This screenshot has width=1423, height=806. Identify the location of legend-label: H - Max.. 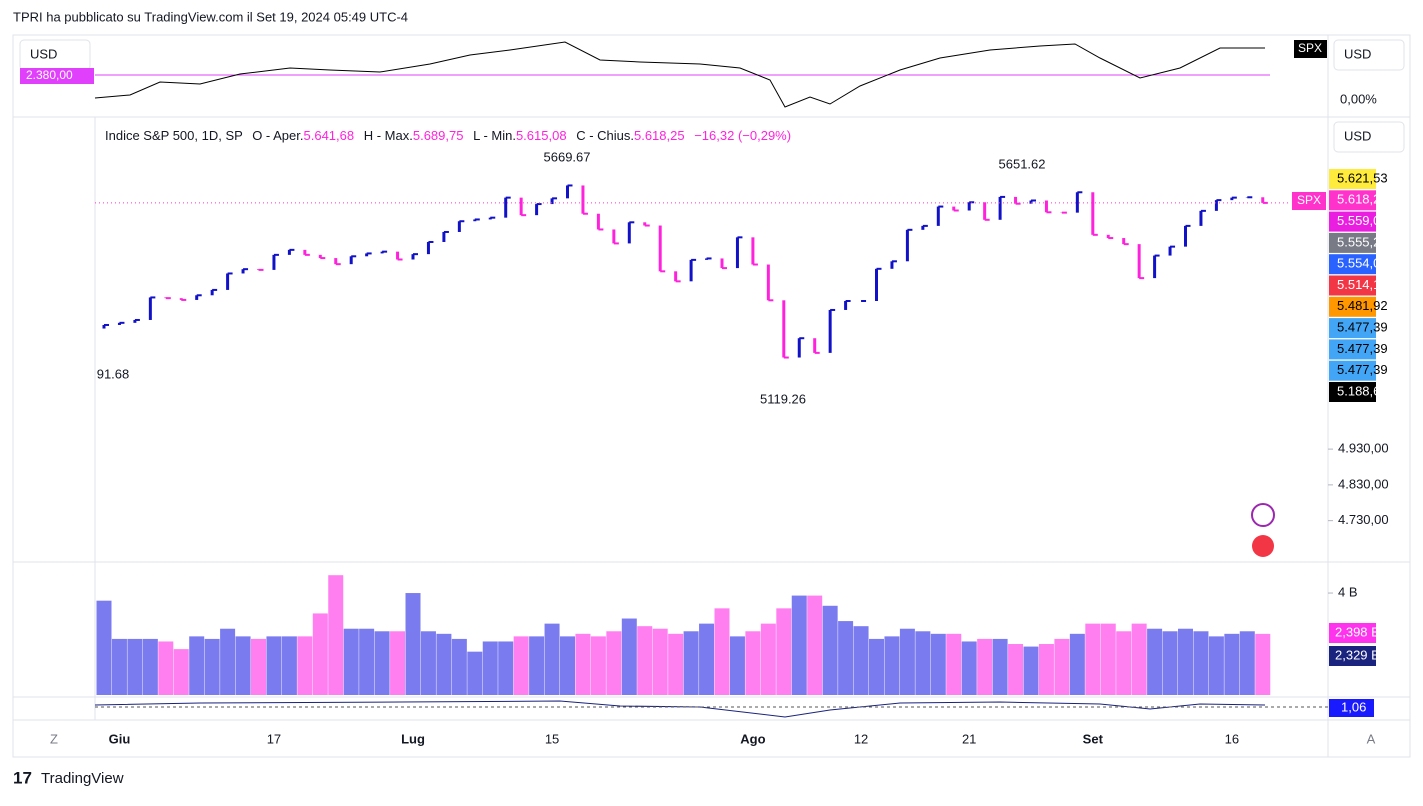
(388, 135).